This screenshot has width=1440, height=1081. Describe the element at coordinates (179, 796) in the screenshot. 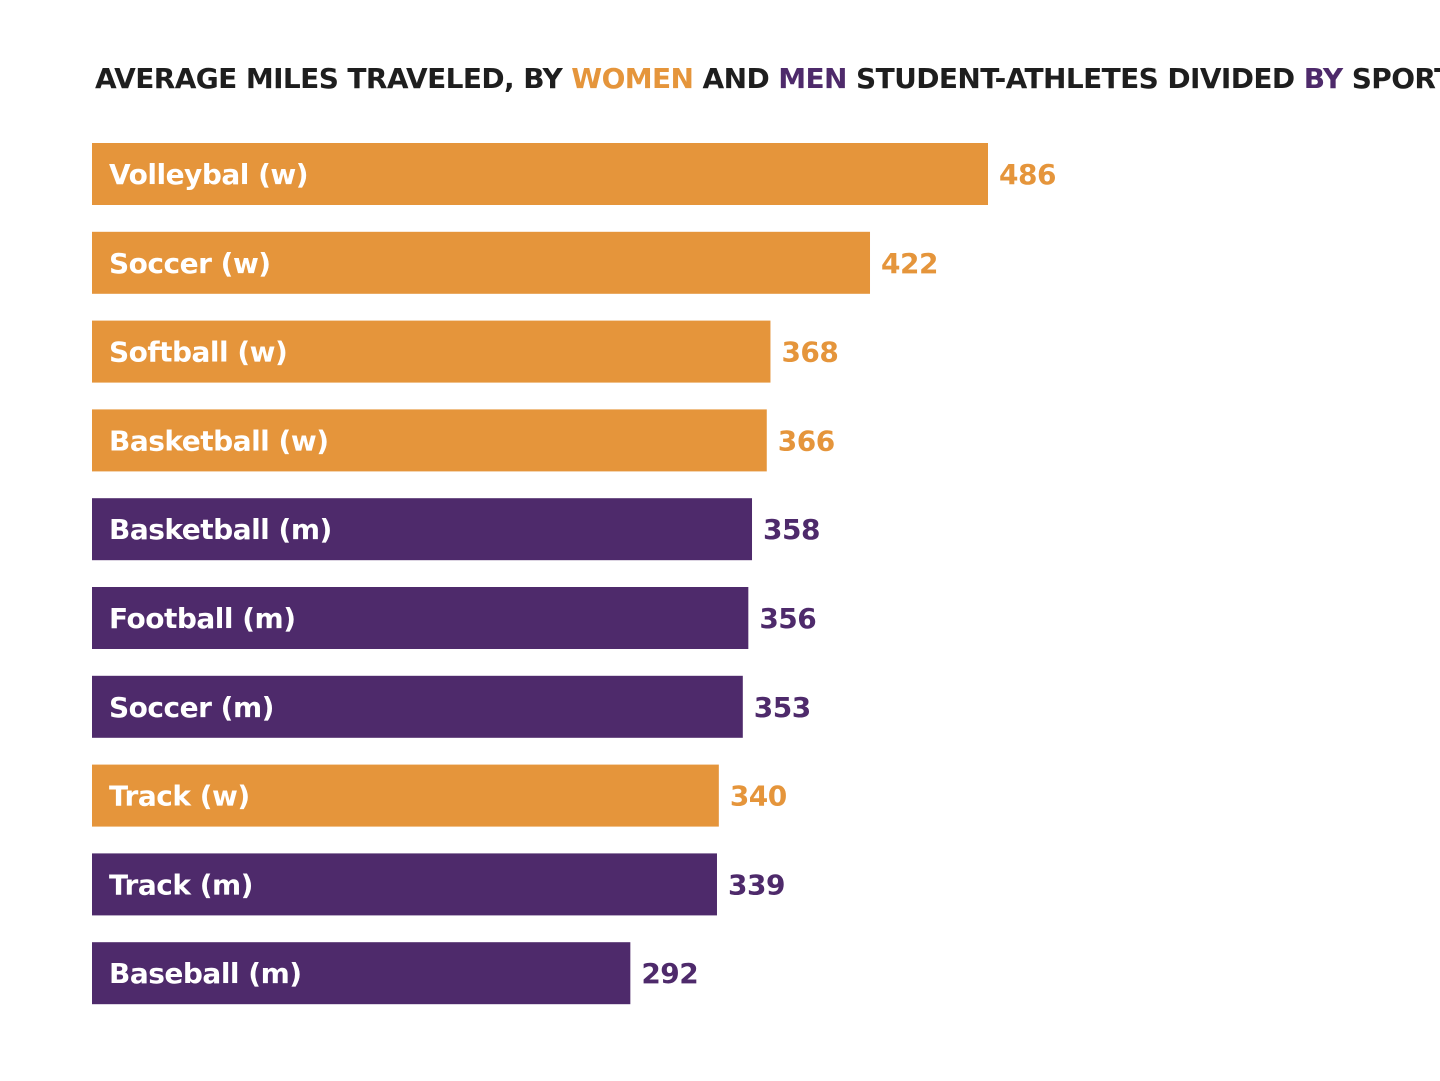

I see `category-label: Track (w)` at that location.